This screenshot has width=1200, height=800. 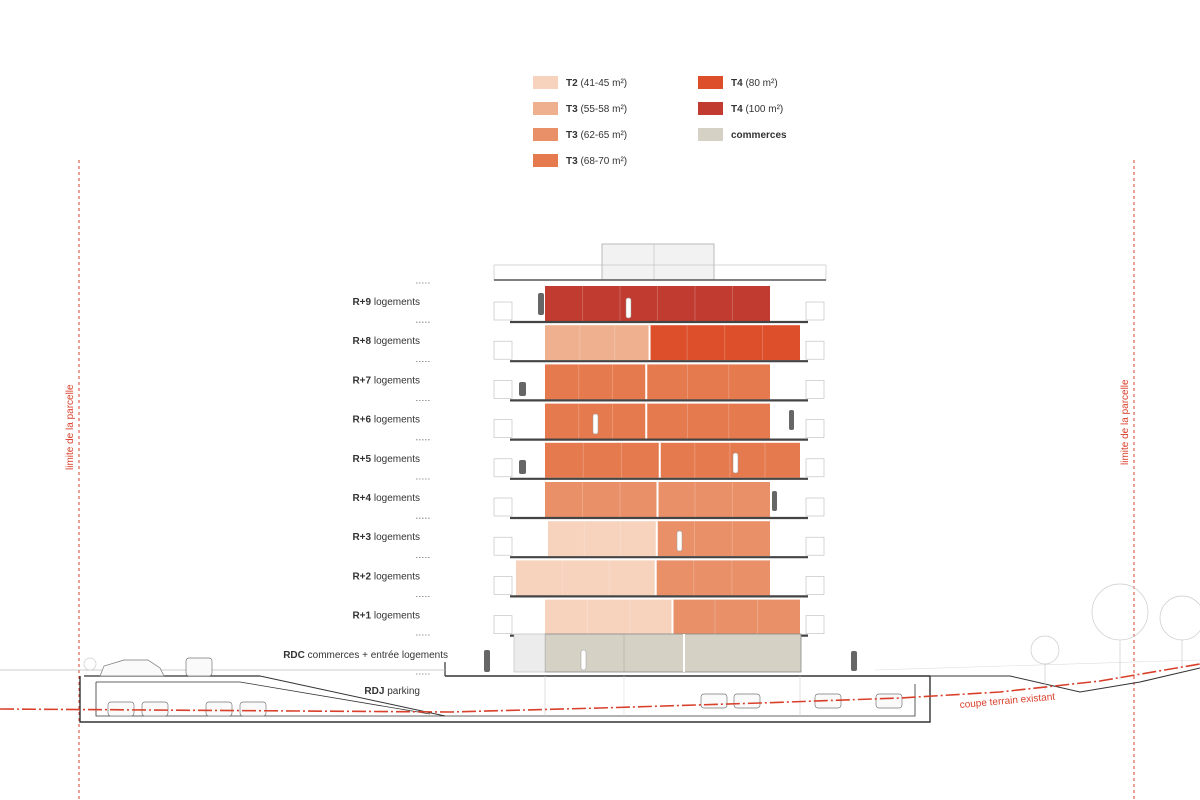 What do you see at coordinates (392, 691) in the screenshot?
I see `basement-label: RDJ parking` at bounding box center [392, 691].